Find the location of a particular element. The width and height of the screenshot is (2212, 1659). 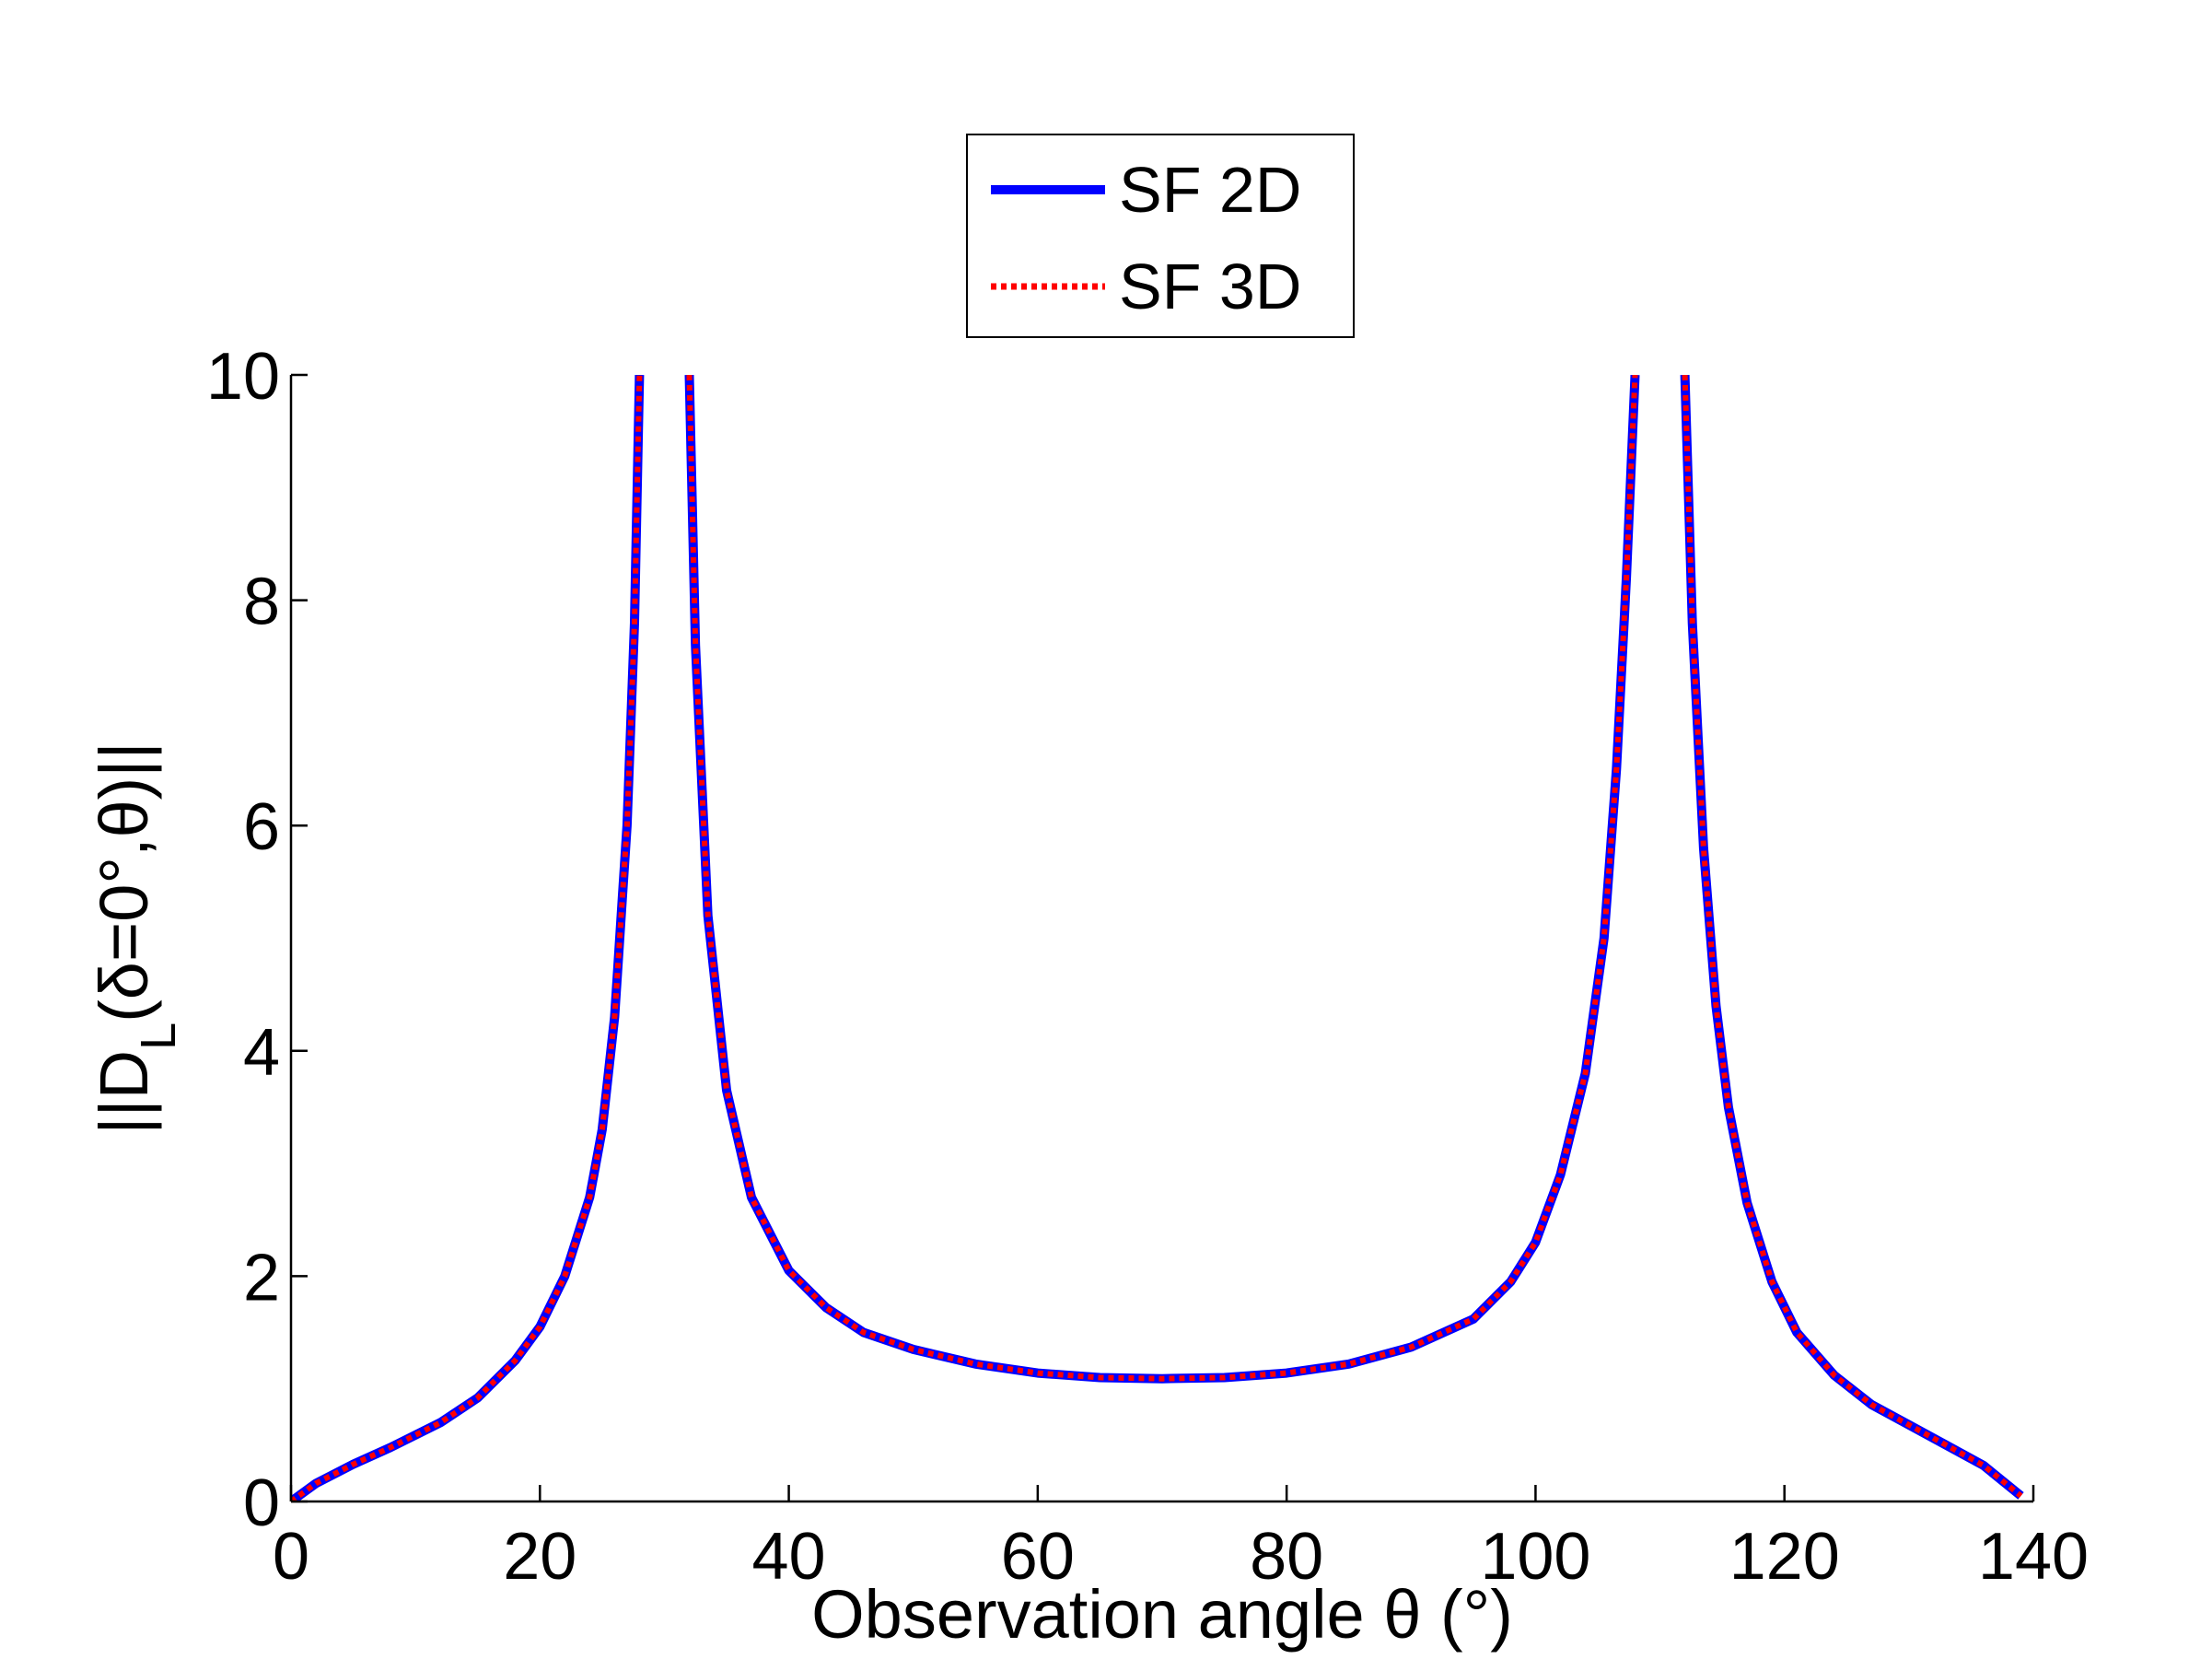

x-tick-label-140: 140 is located at coordinates (2034, 1557).